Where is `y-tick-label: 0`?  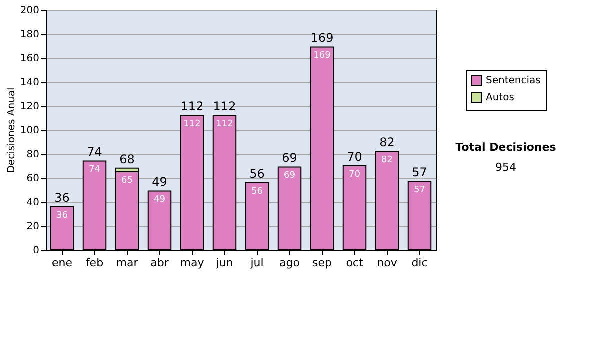
y-tick-label: 0 is located at coordinates (36, 251).